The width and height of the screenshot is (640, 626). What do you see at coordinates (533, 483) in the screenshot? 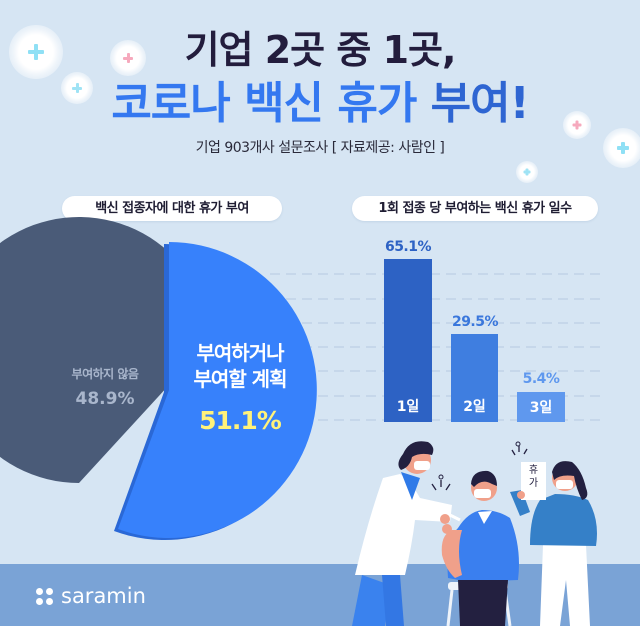
I see `sign-text-line2: 가` at bounding box center [533, 483].